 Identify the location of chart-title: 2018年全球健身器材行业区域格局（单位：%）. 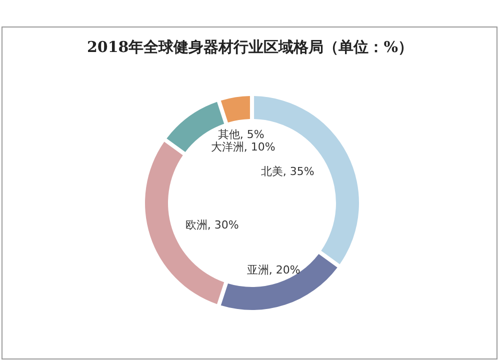
(250, 47).